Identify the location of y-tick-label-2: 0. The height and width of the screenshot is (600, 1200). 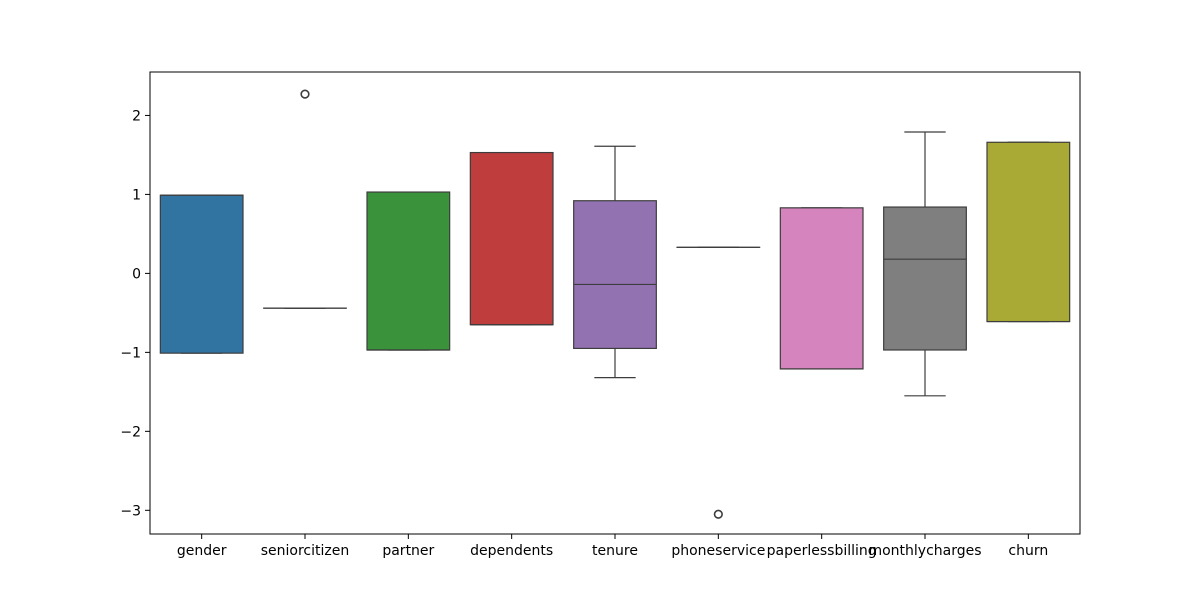
(136, 274).